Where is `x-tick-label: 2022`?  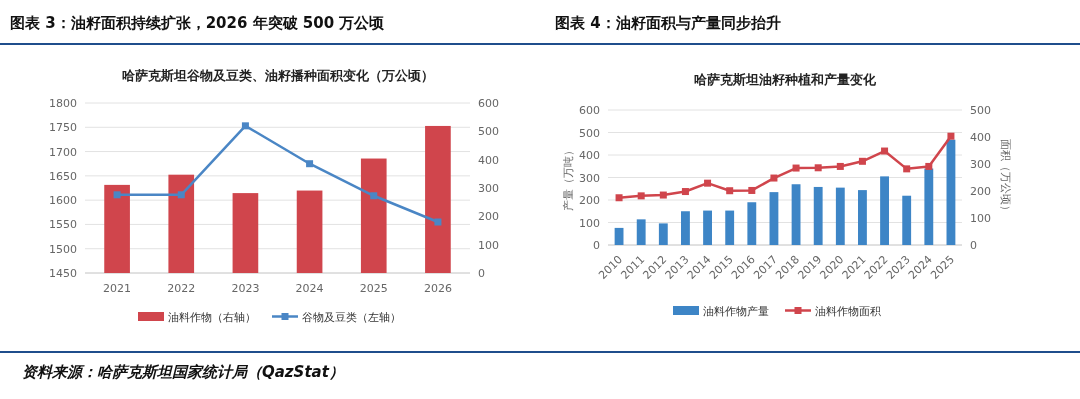 x-tick-label: 2022 is located at coordinates (181, 288).